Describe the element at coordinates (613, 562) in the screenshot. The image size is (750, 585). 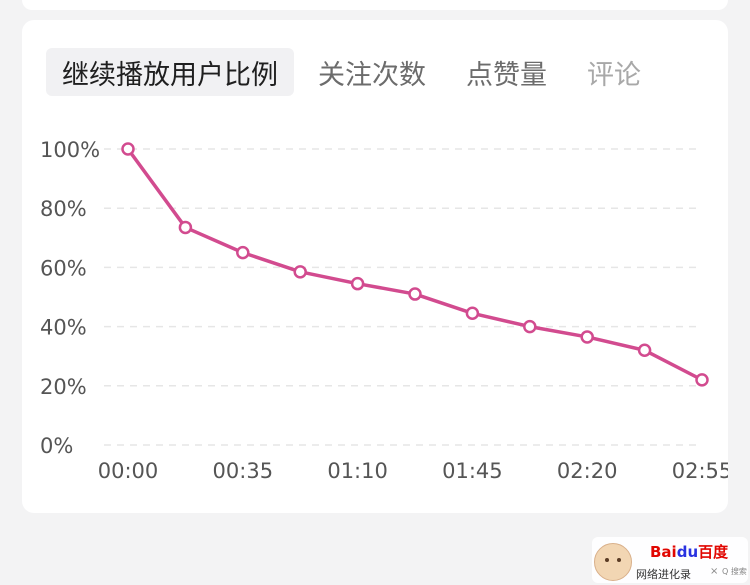
I see `avatar-icon` at that location.